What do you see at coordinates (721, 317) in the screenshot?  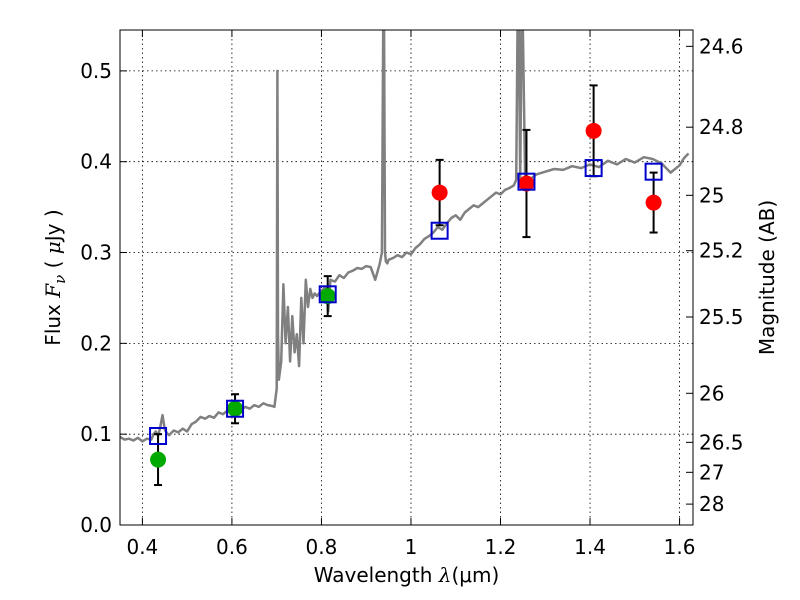 I see `right-tick-label: 25.5` at bounding box center [721, 317].